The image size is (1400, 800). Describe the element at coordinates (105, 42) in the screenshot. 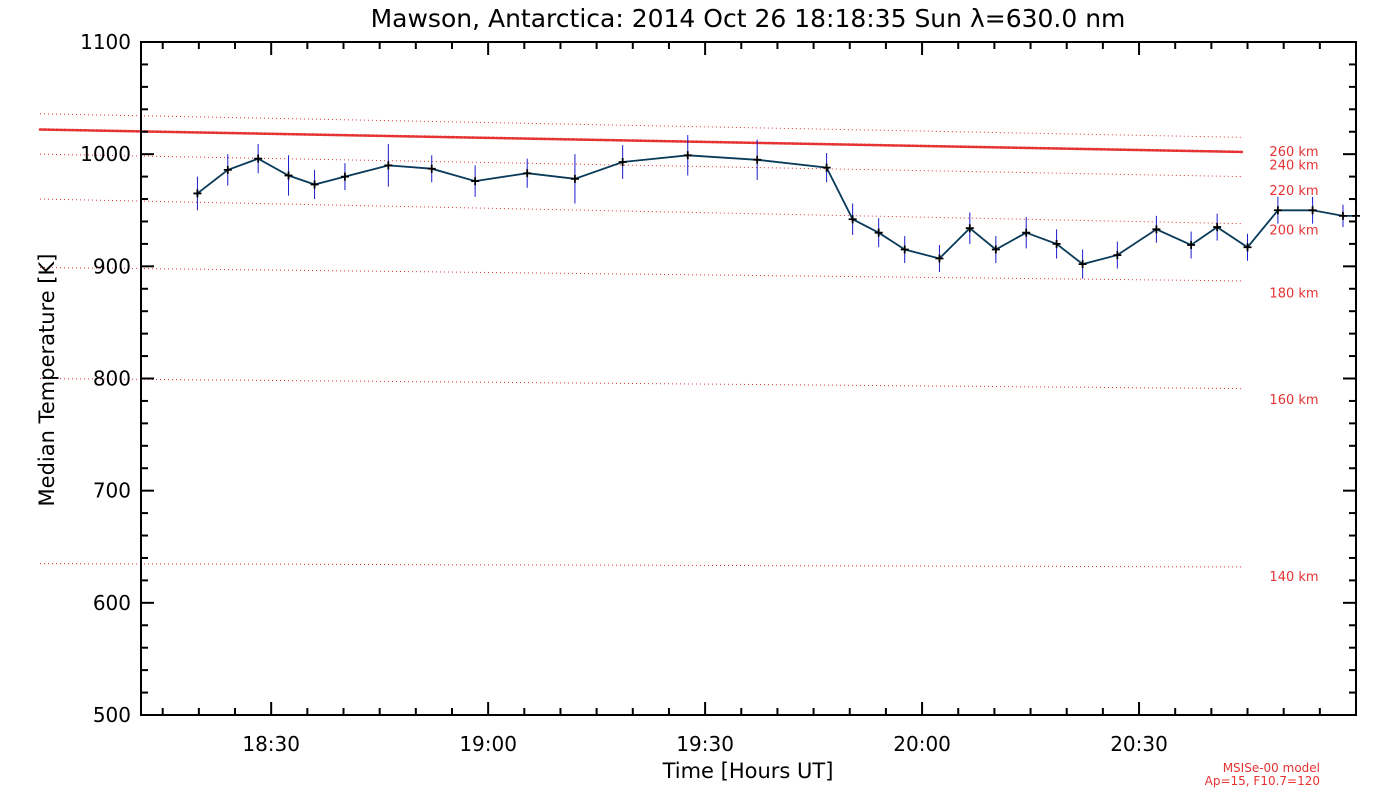

I see `y-tick-label: 1100` at that location.